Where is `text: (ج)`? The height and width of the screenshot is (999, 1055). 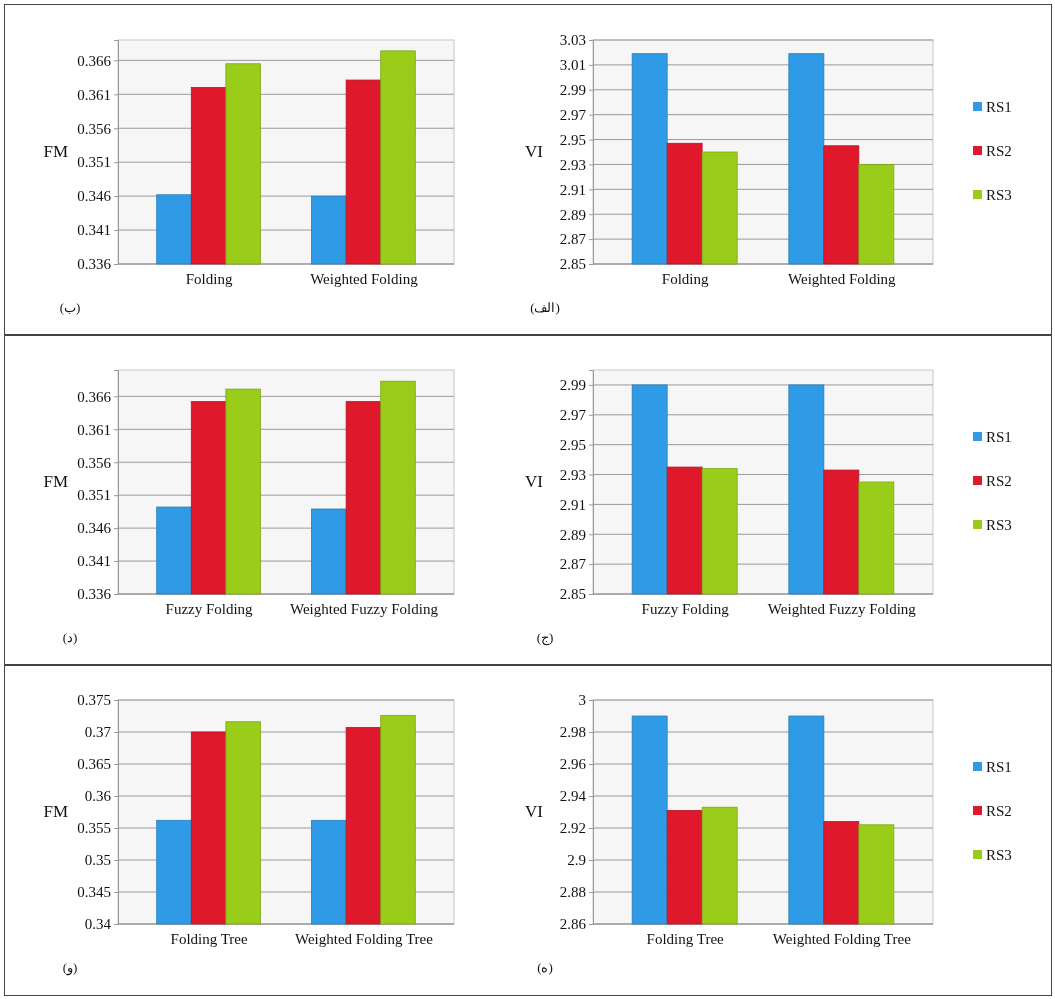
text: (ج) is located at coordinates (545, 638).